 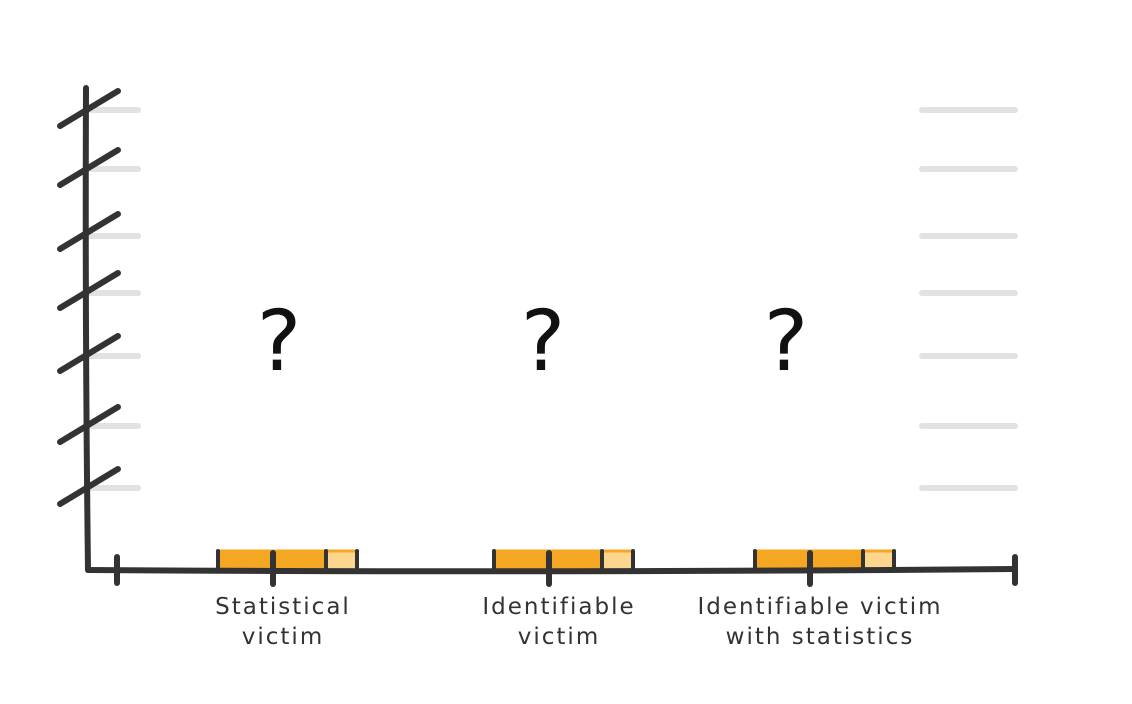 I want to click on category-label: Identifiable, so click(x=558, y=607).